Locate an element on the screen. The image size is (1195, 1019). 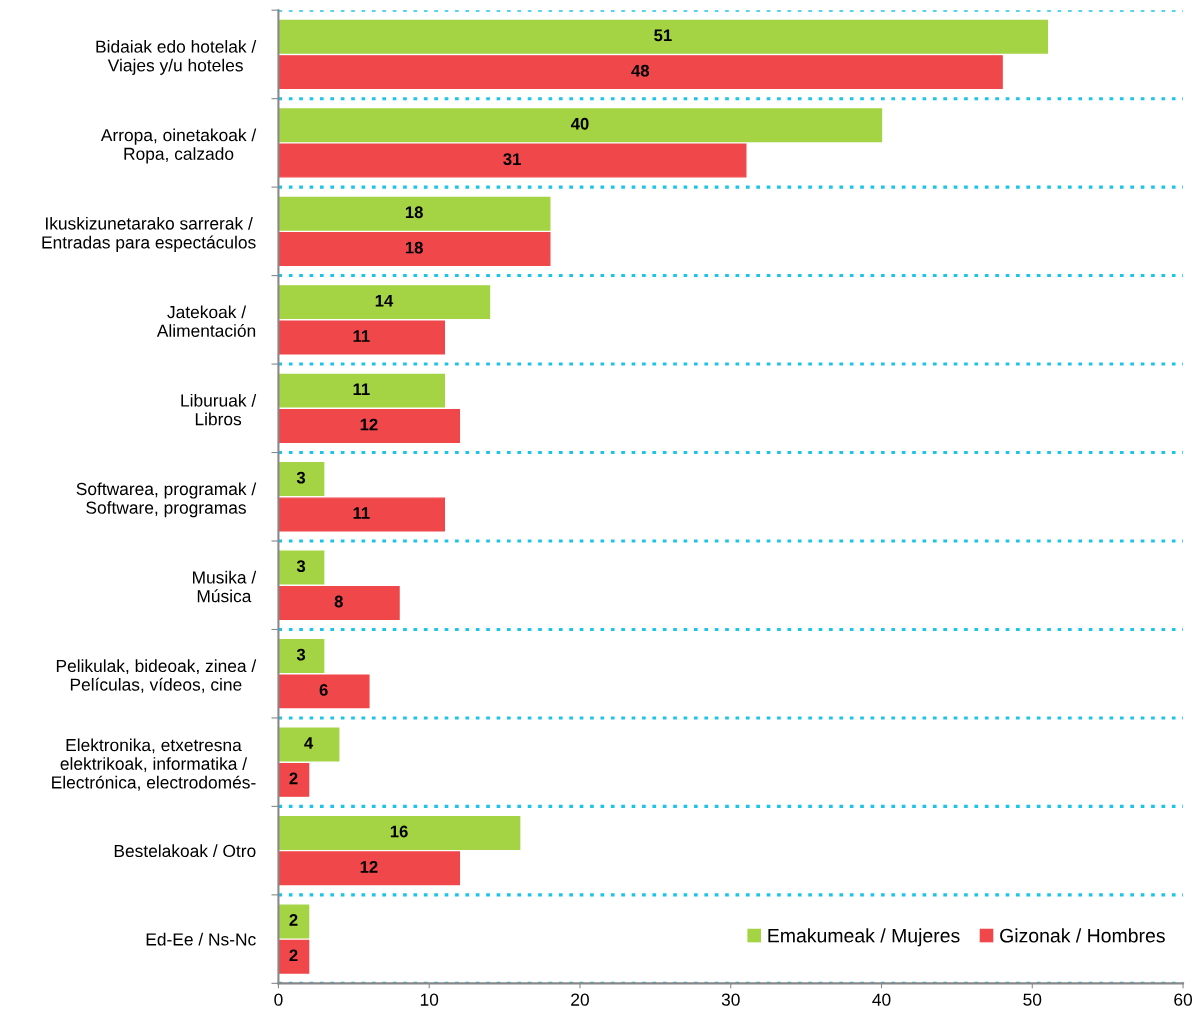
data-label: 16 is located at coordinates (399, 831).